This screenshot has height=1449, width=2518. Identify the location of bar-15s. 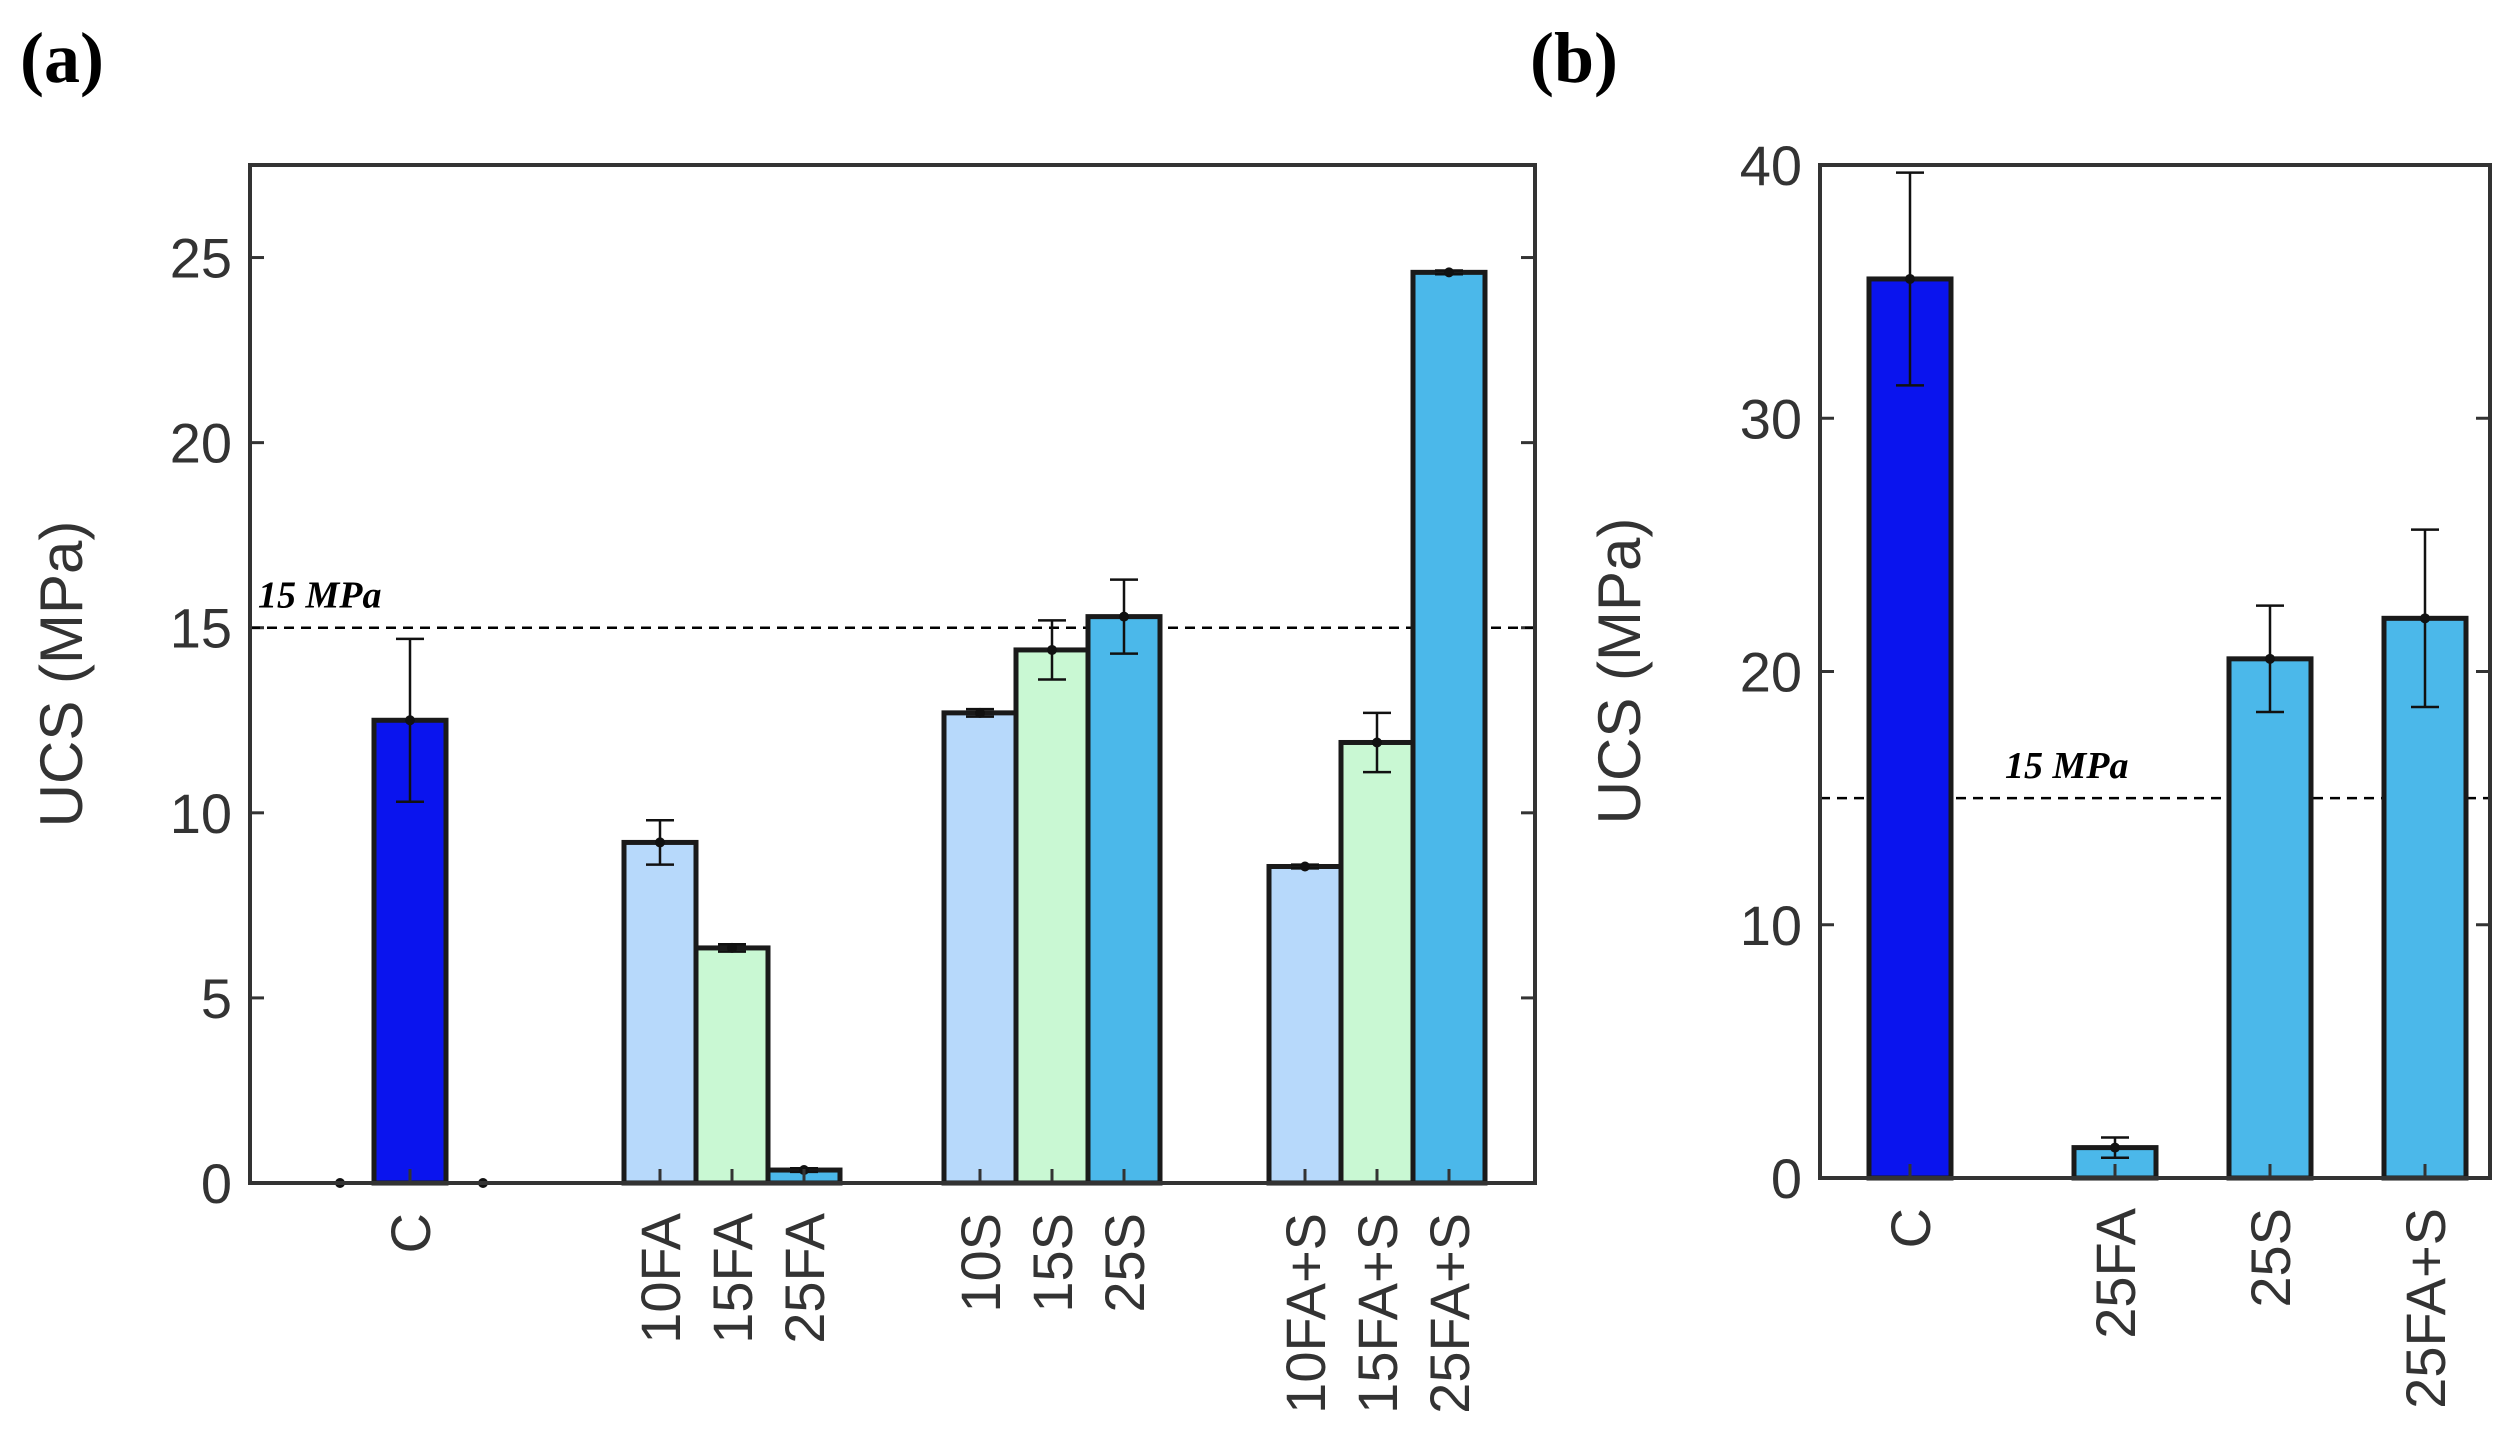
(1052, 916).